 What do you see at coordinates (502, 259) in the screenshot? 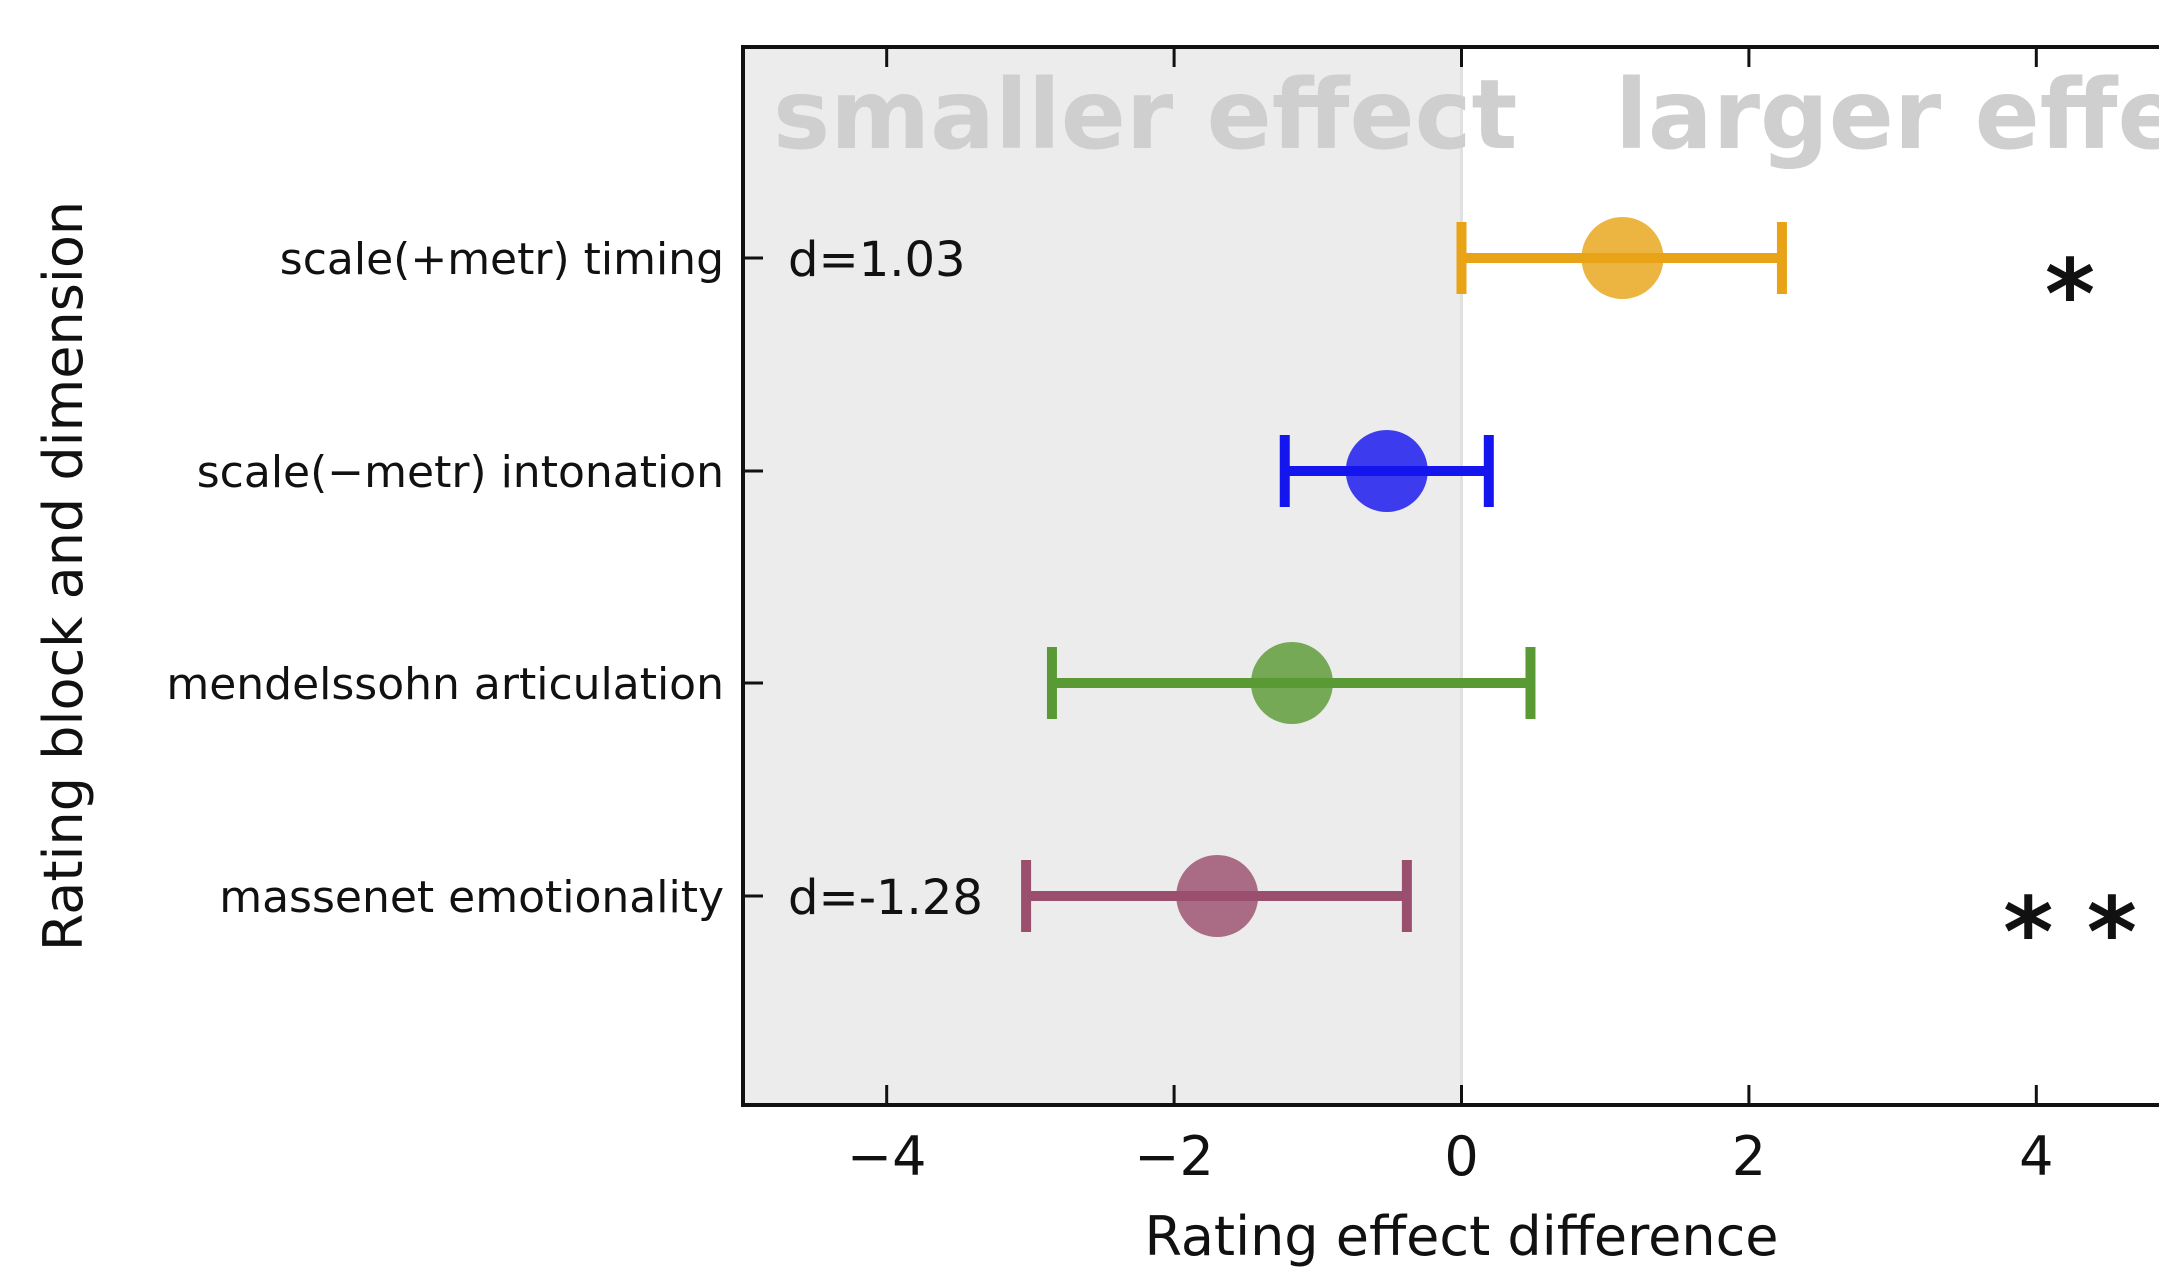
I see `category-label: scale(+metr) timing` at bounding box center [502, 259].